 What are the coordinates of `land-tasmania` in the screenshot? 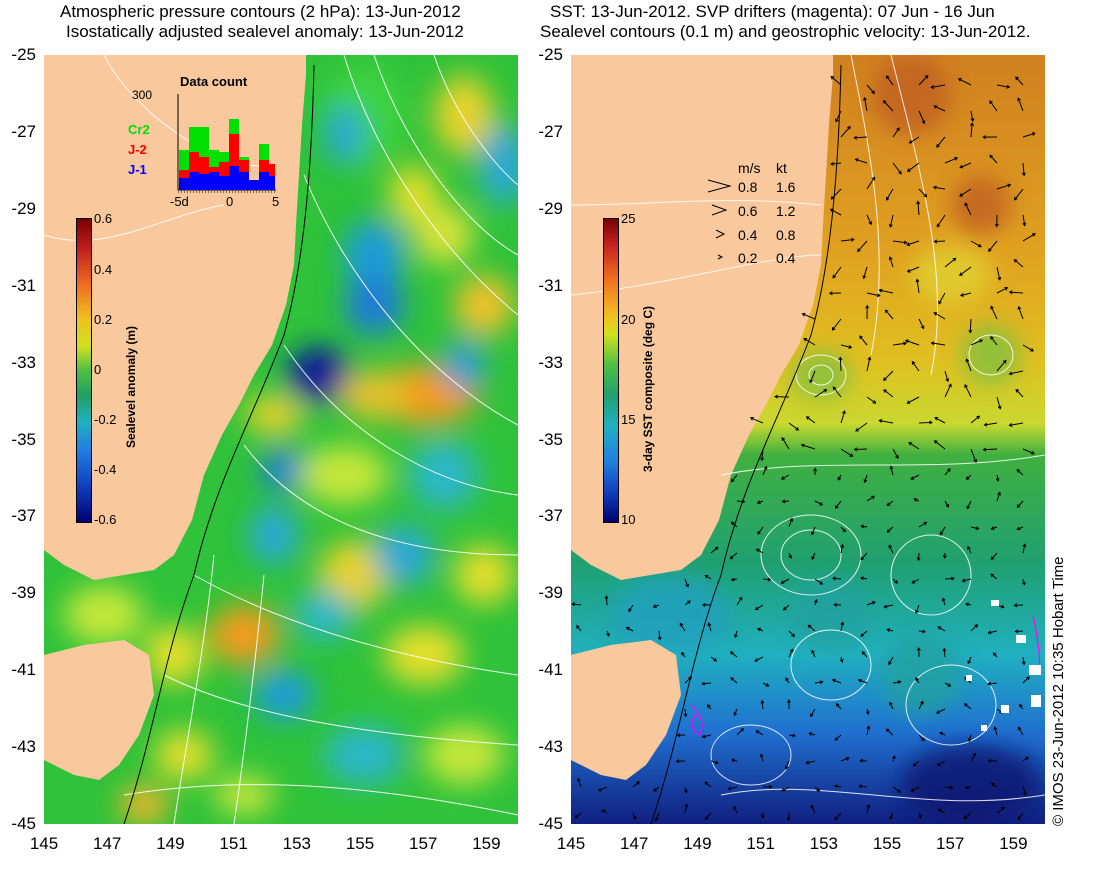 It's located at (626, 710).